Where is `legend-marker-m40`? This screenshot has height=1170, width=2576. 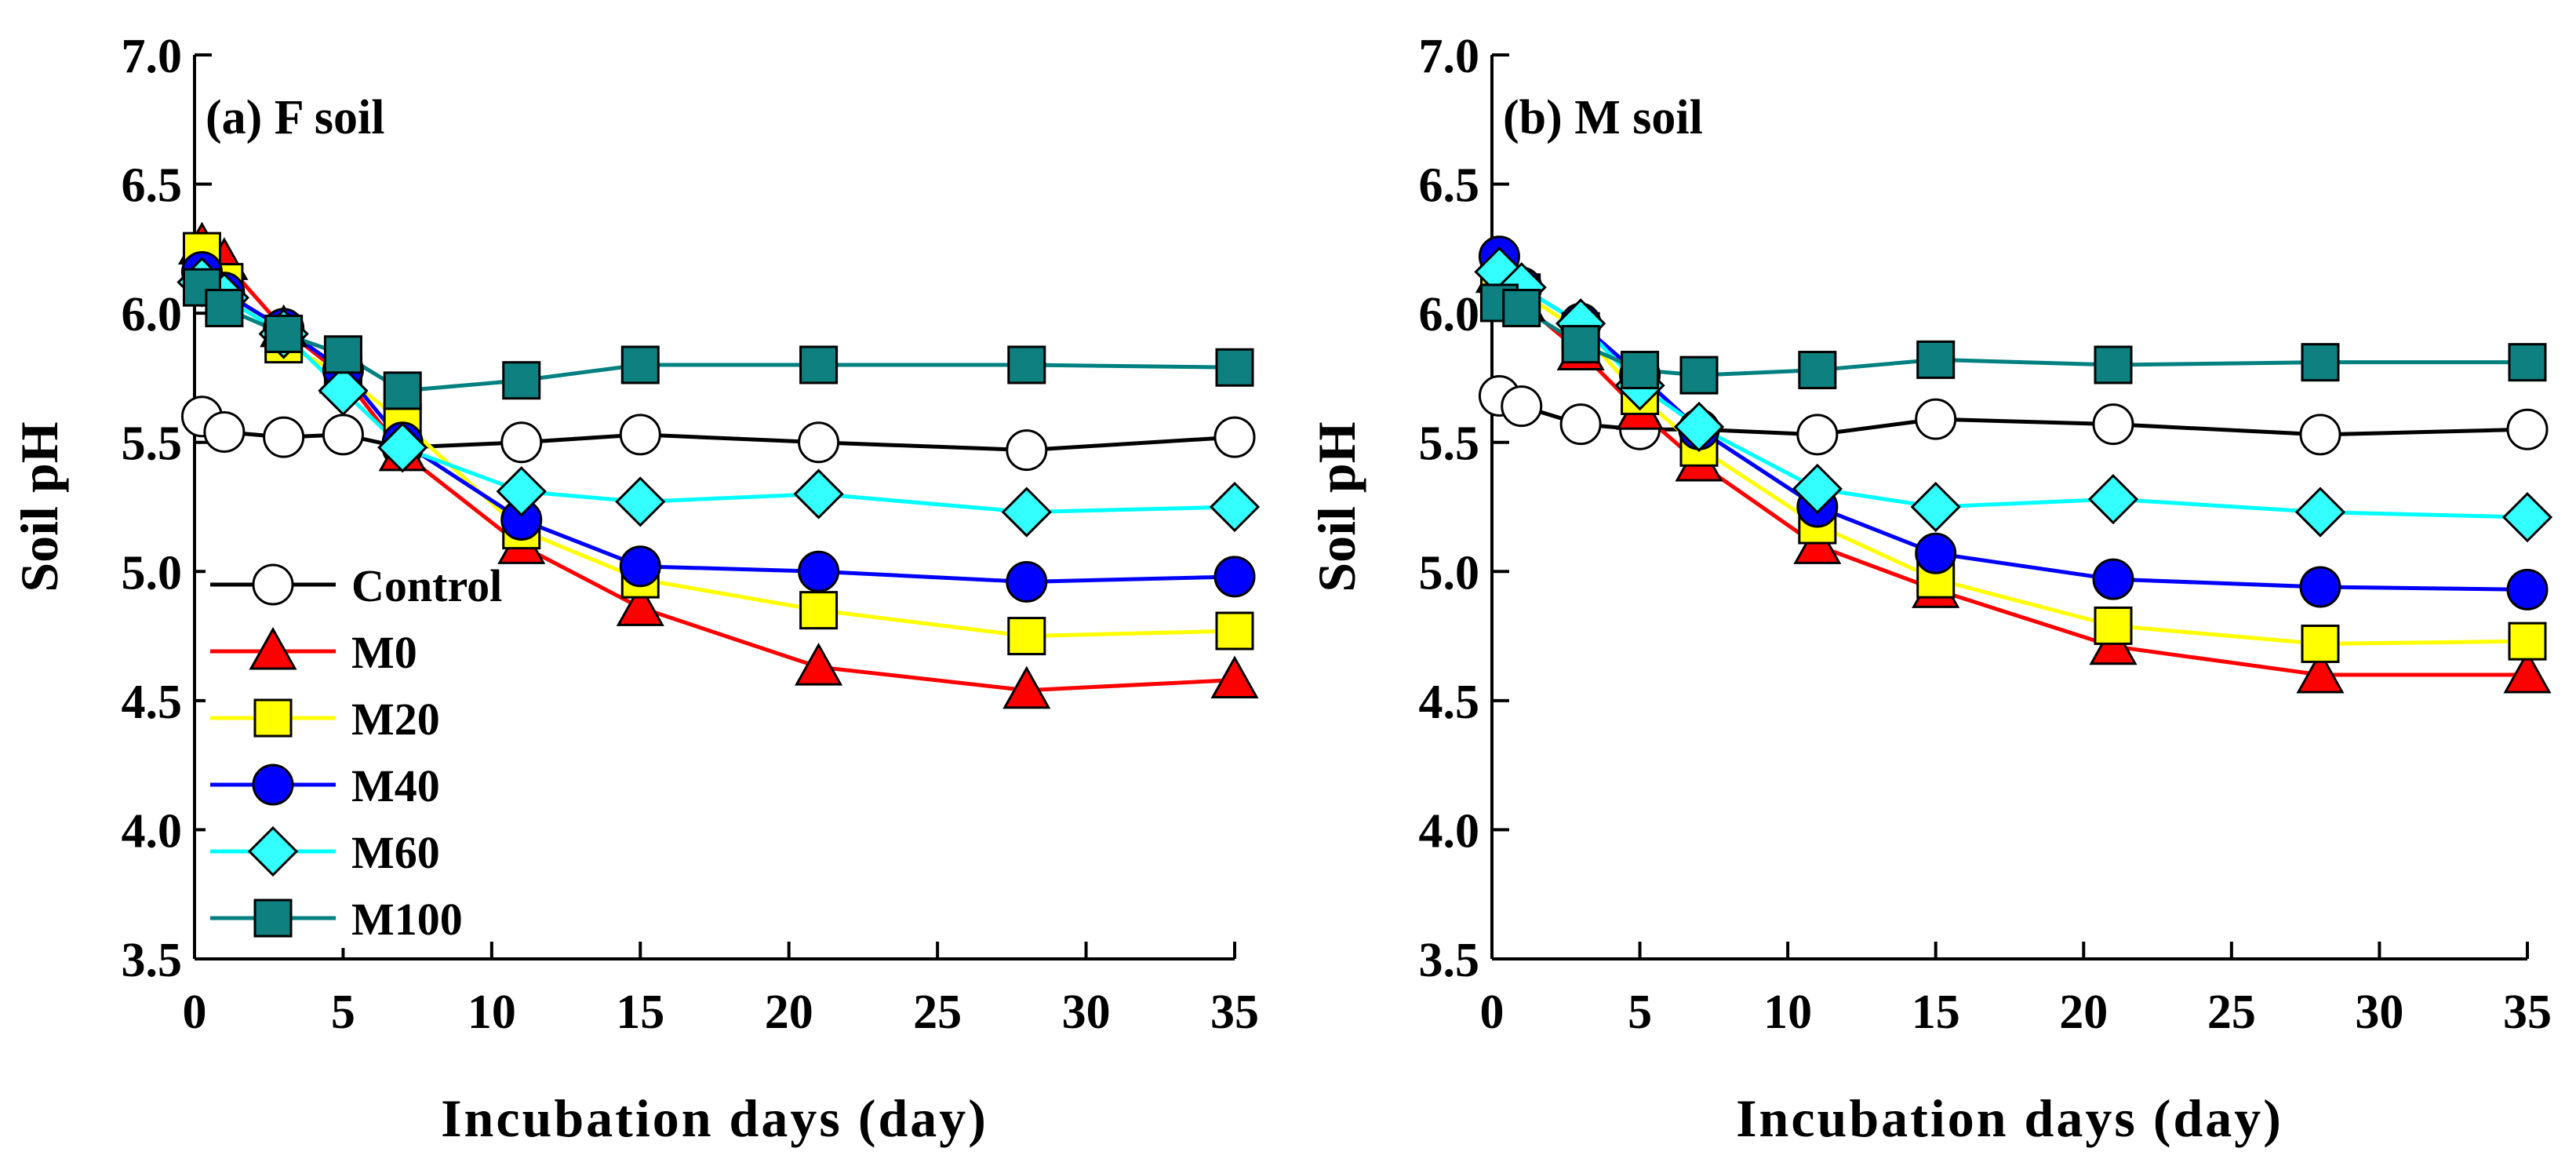
legend-marker-m40 is located at coordinates (273, 785).